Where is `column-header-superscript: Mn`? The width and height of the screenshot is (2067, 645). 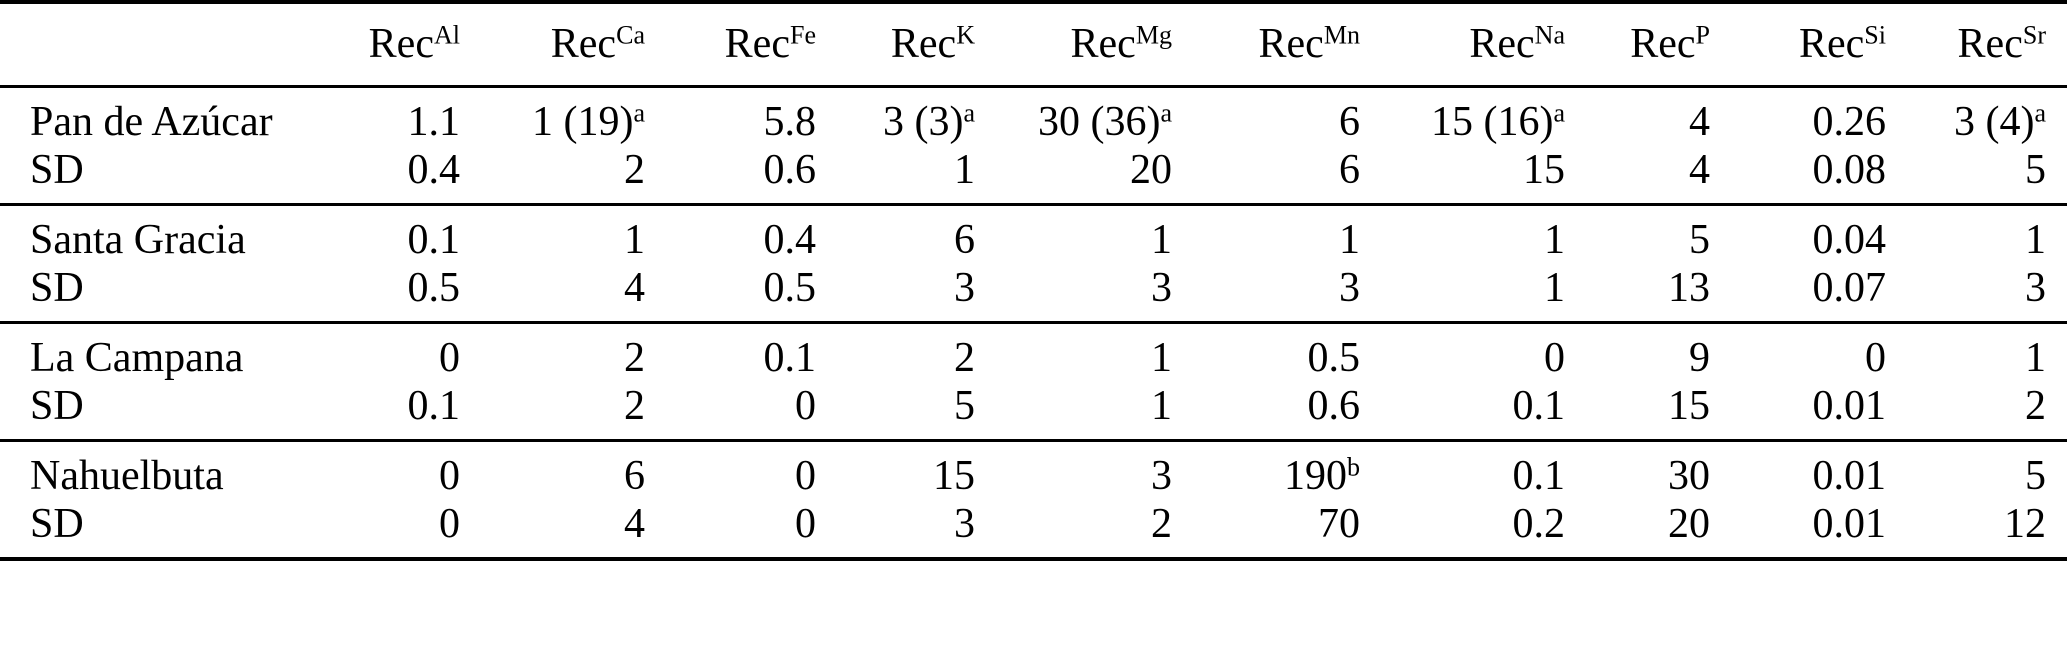 column-header-superscript: Mn is located at coordinates (1341, 35).